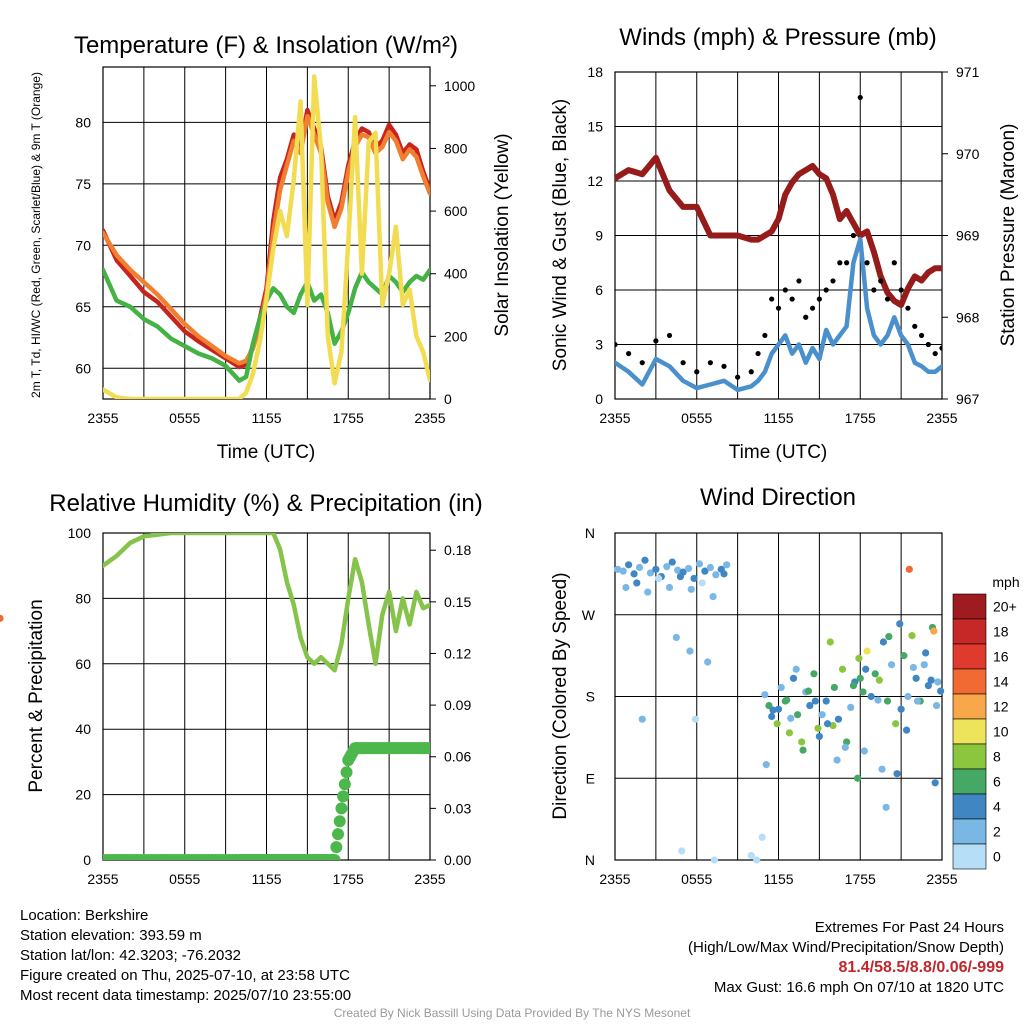 This screenshot has width=1024, height=1024. I want to click on temp-y2tick-label: 1000, so click(459, 86).